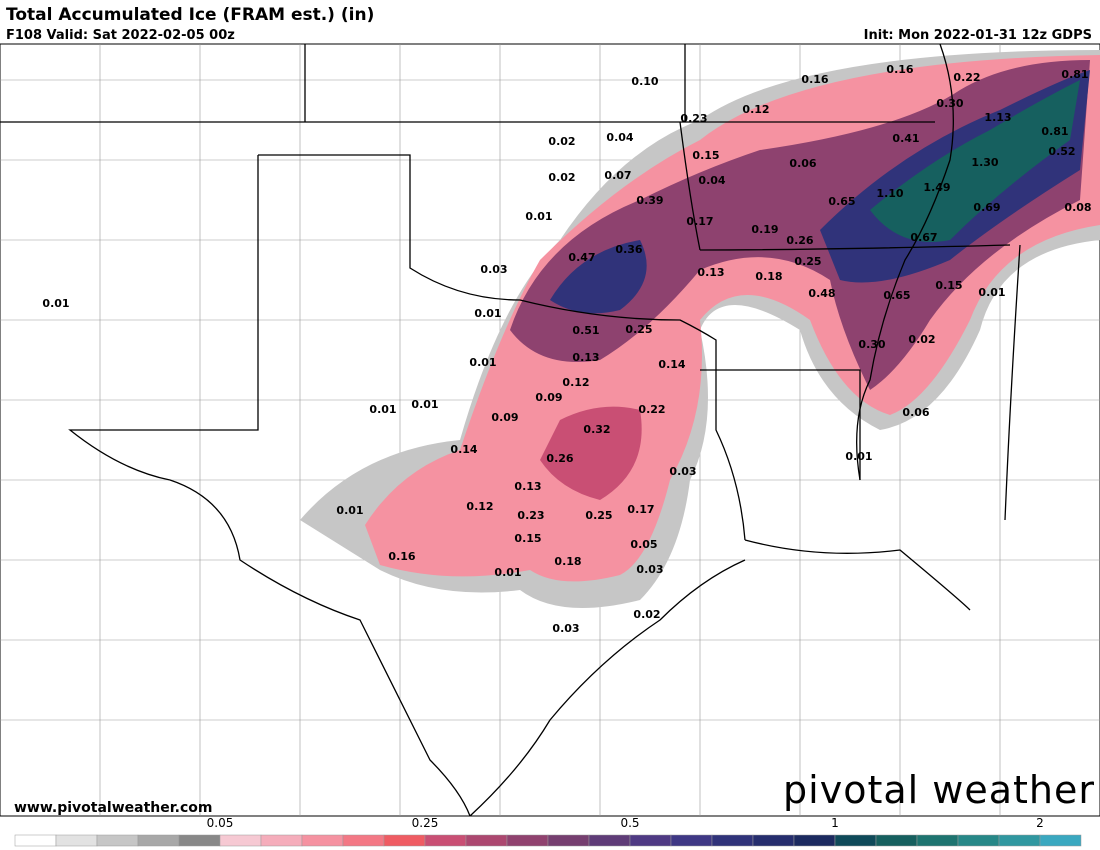 The height and width of the screenshot is (850, 1100). What do you see at coordinates (585, 330) in the screenshot?
I see `ice-label: 0.51` at bounding box center [585, 330].